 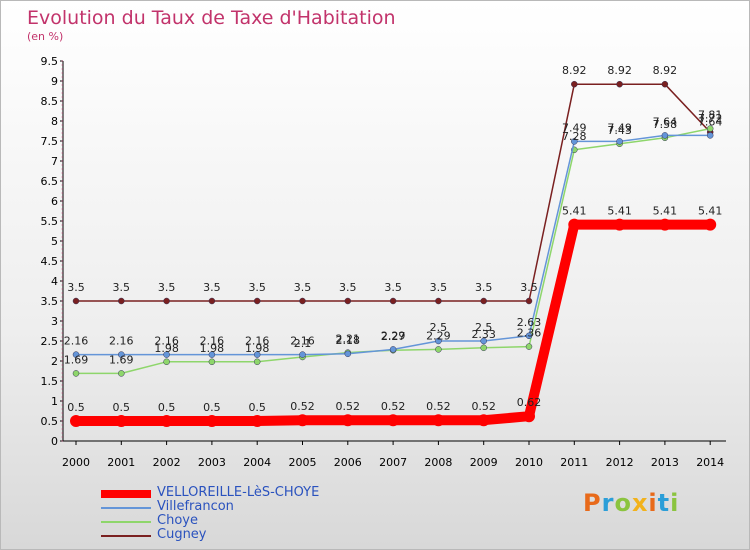 What do you see at coordinates (54, 441) in the screenshot?
I see `y-tick-label: 0` at bounding box center [54, 441].